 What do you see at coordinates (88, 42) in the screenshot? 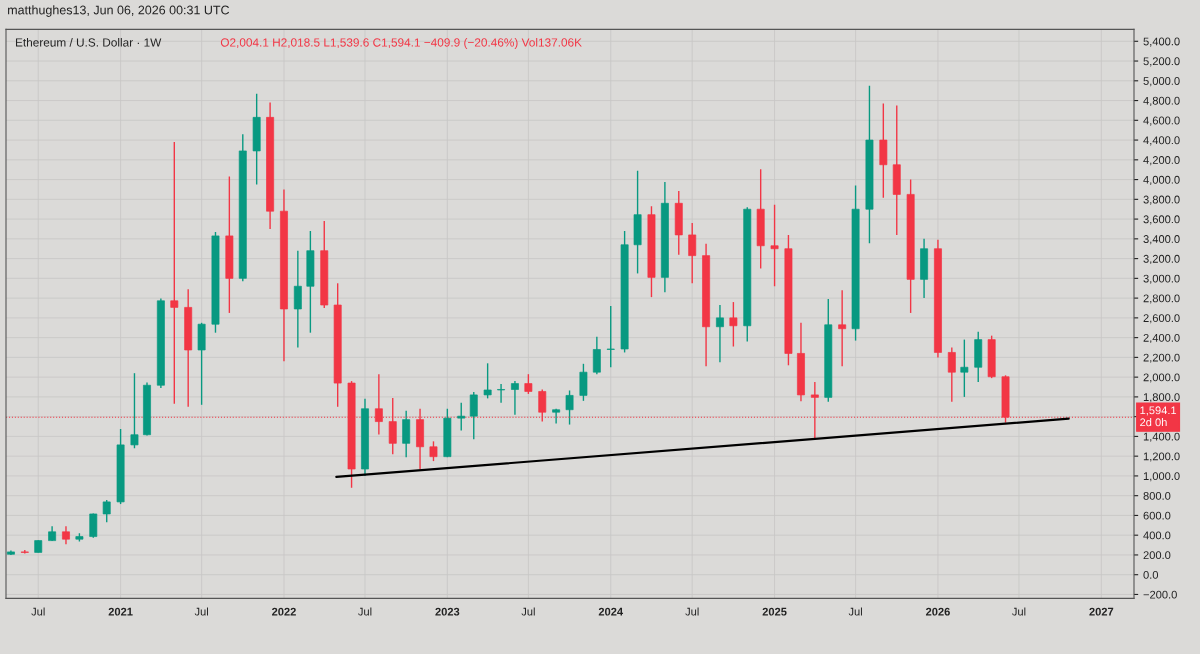
I see `text: Ethereum / U.S. Dollar · 1W` at bounding box center [88, 42].